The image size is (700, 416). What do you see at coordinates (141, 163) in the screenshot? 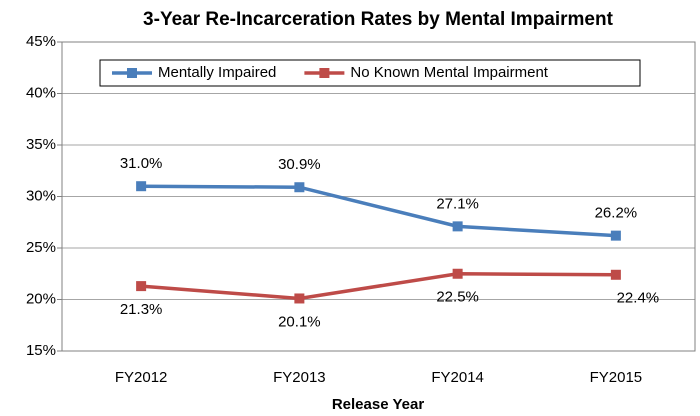
I see `data-label: 31.0%` at bounding box center [141, 163].